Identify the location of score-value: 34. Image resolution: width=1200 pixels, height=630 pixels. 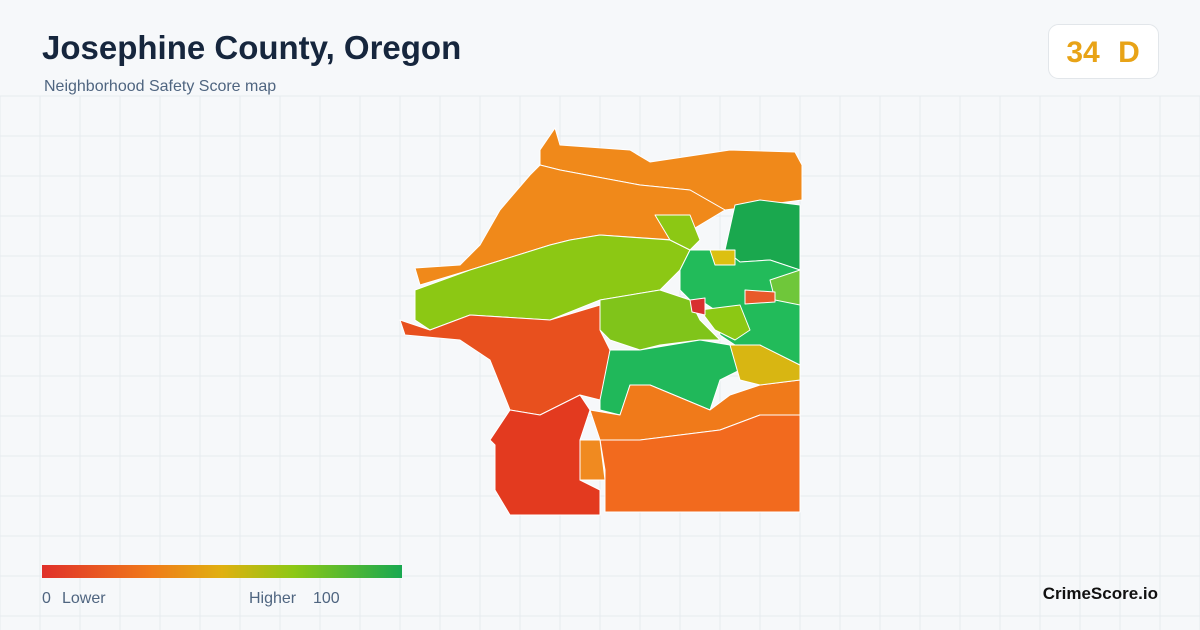
(1083, 52).